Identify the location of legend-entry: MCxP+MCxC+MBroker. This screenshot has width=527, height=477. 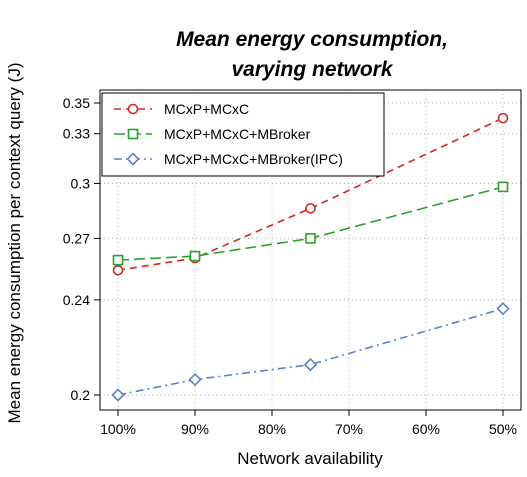
(212, 134).